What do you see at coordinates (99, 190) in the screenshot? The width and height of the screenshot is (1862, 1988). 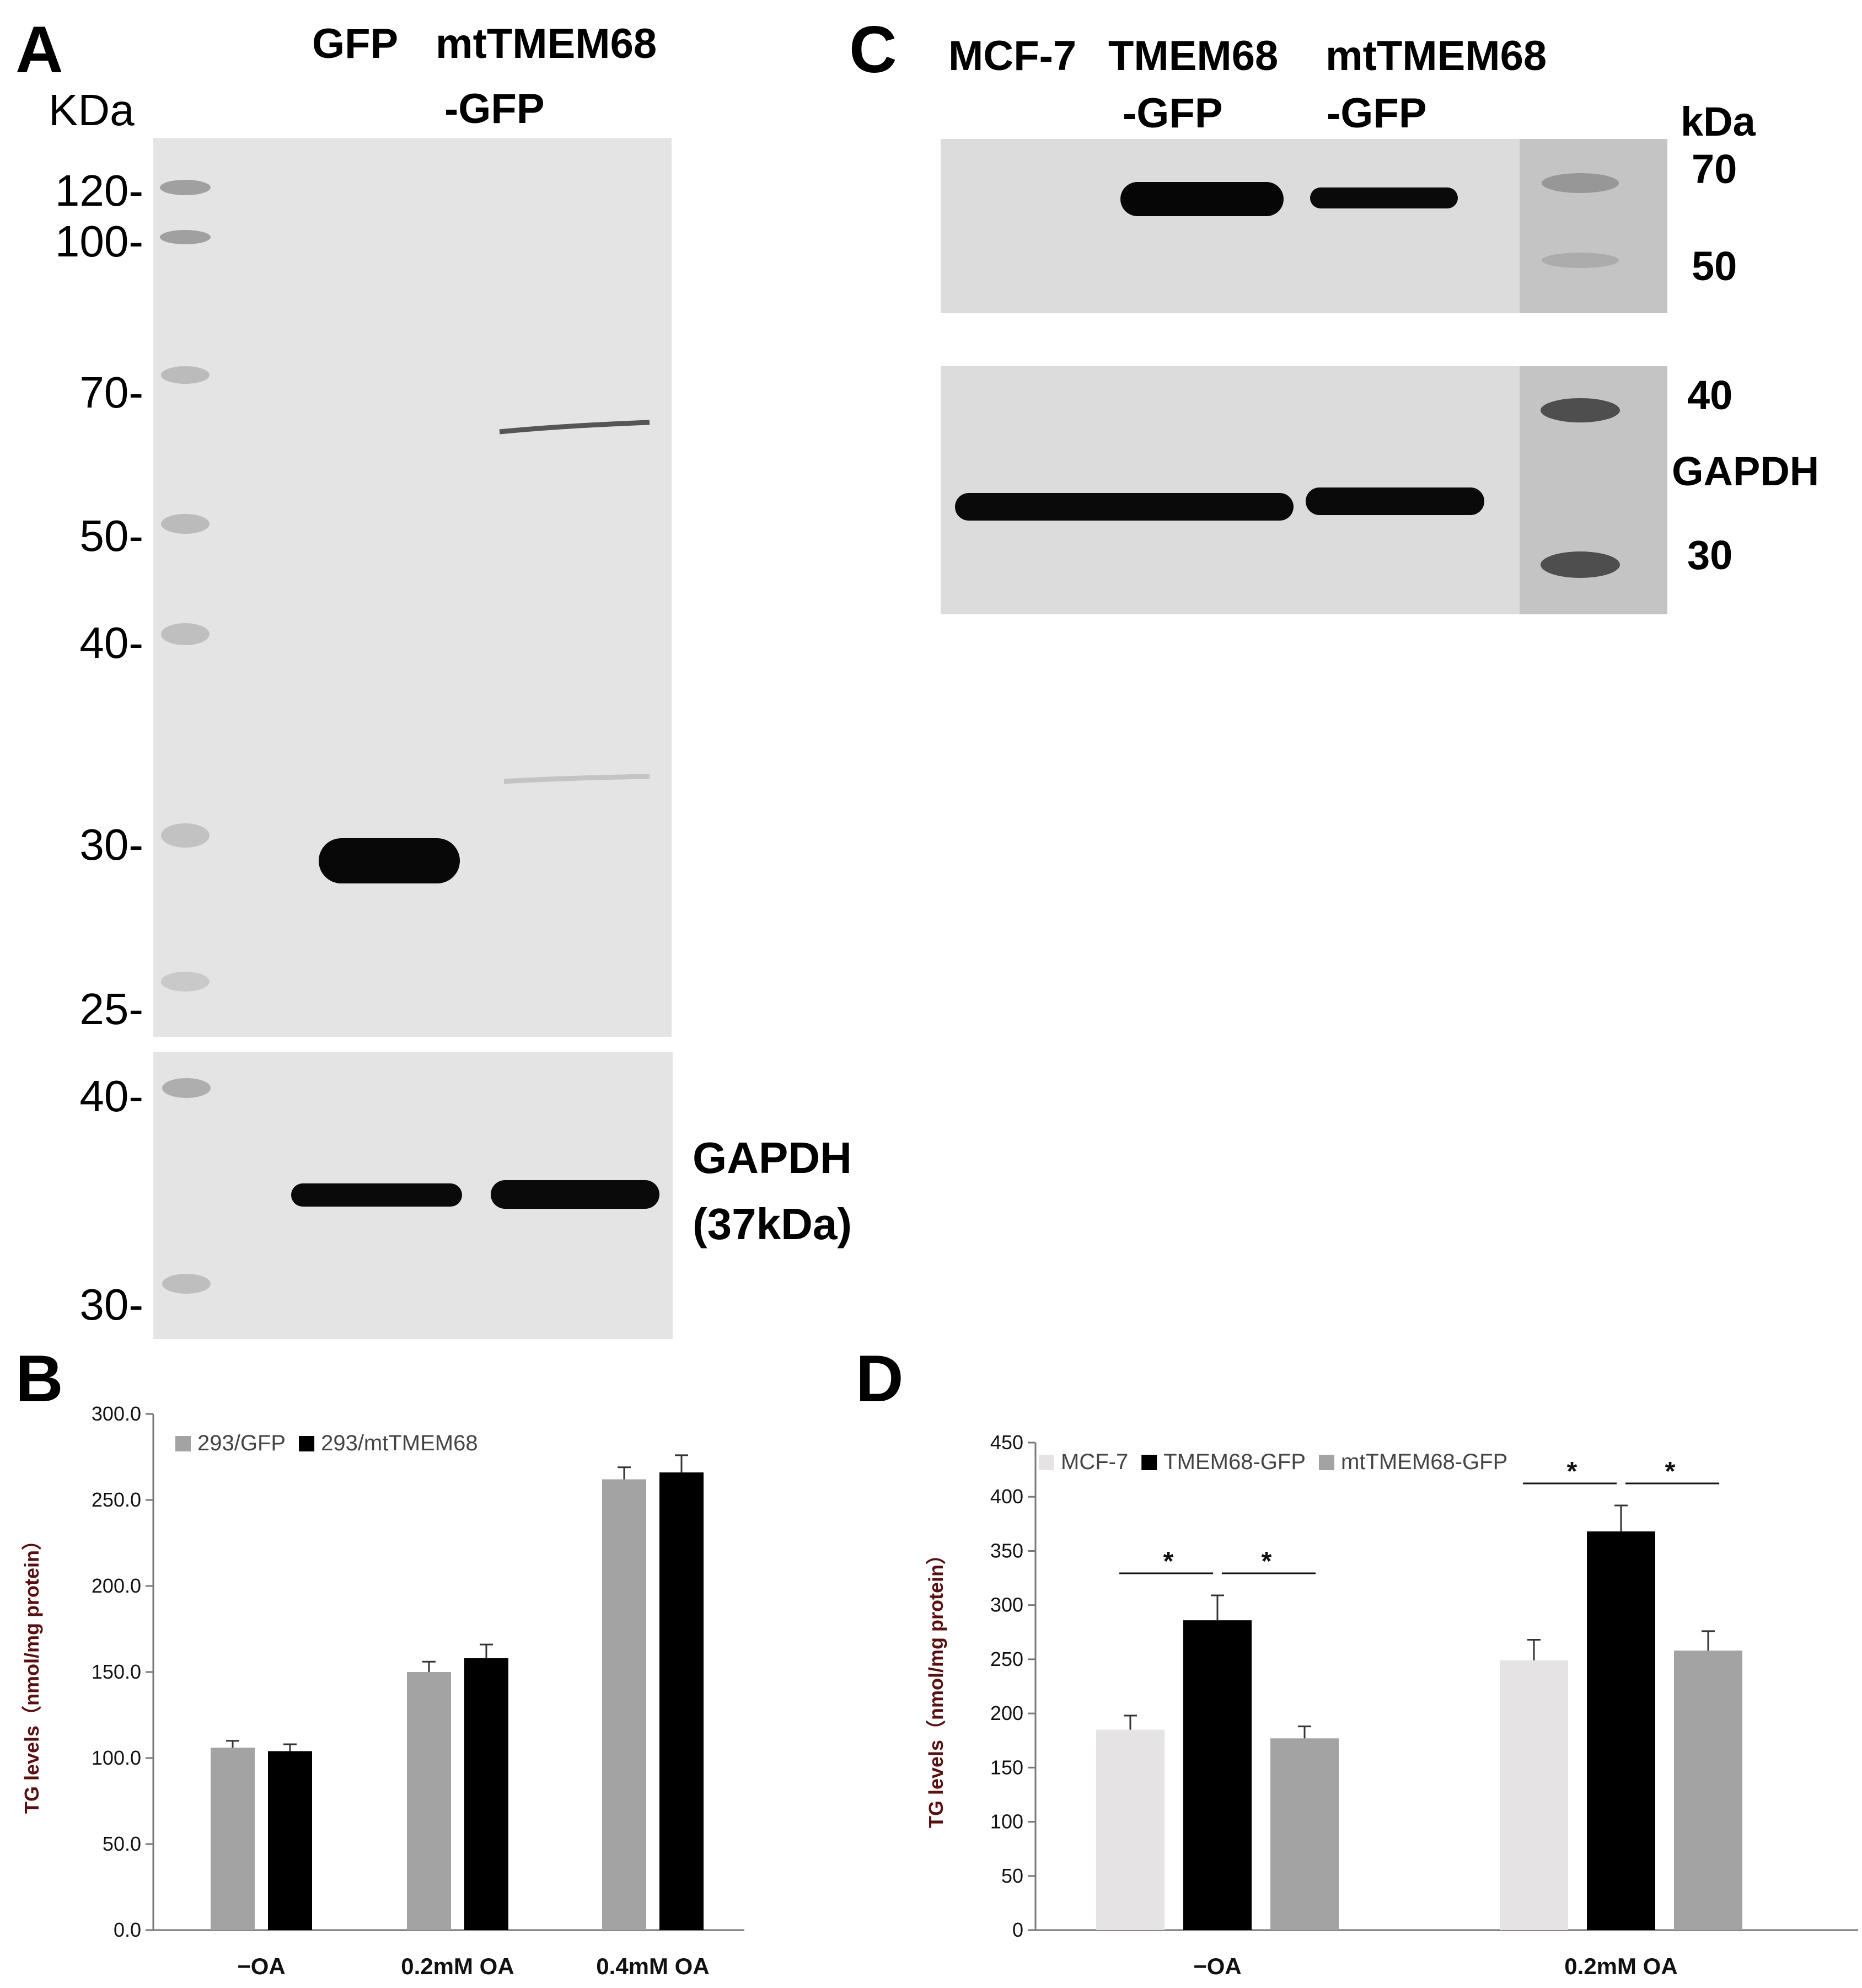 I see `mw-label-120: 120-` at bounding box center [99, 190].